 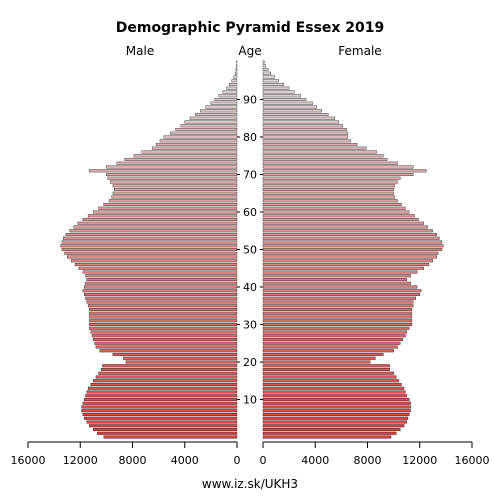 What do you see at coordinates (250, 325) in the screenshot?
I see `age-tick-label-30: 30` at bounding box center [250, 325].